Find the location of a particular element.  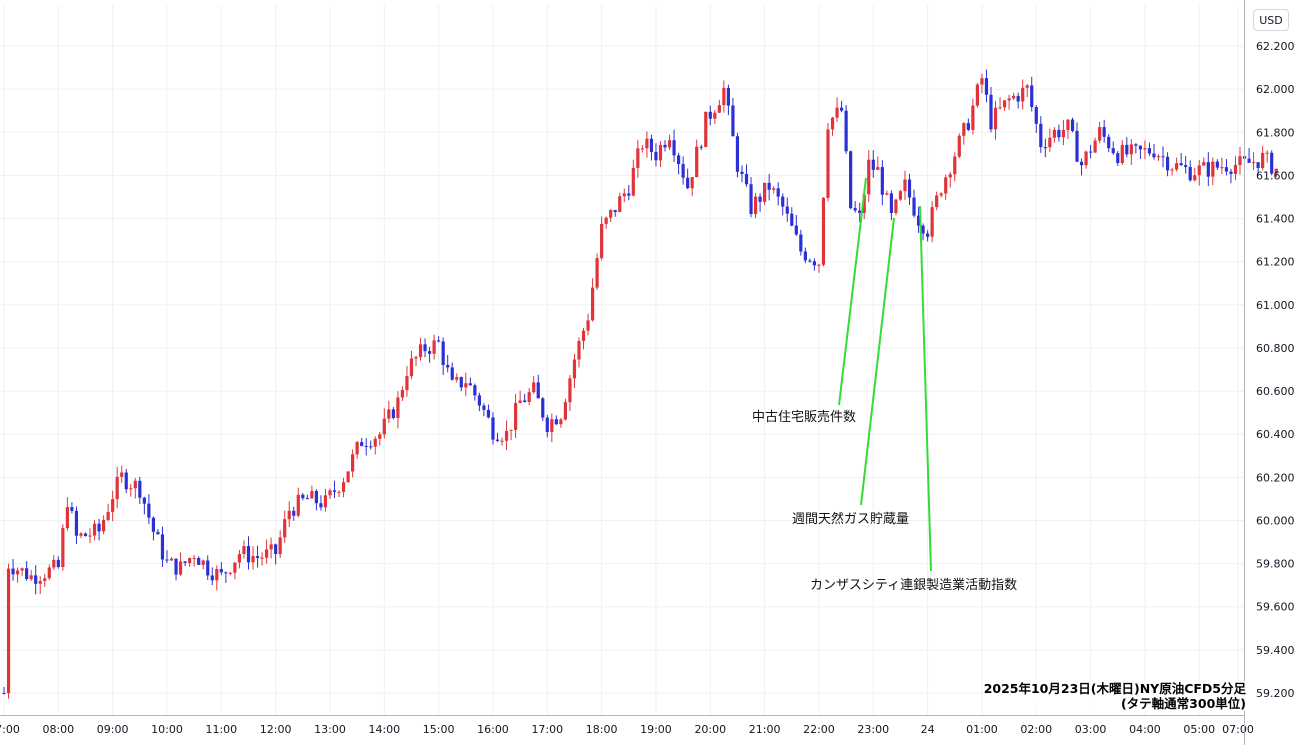

x-tick-label: 03:00 is located at coordinates (1091, 729).